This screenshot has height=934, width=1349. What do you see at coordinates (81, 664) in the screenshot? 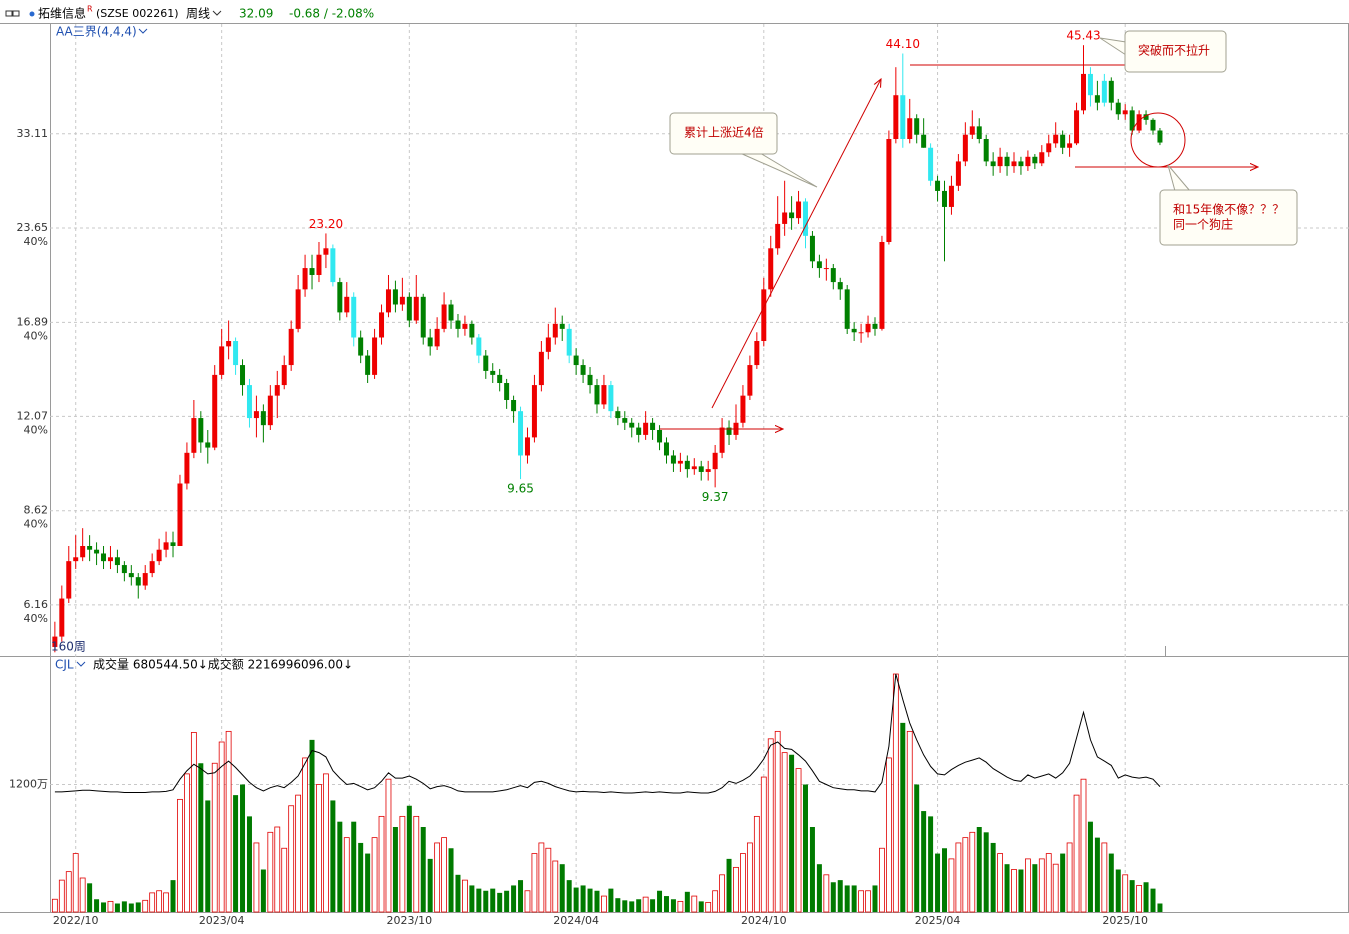
I see `volume-chevron` at bounding box center [81, 664].